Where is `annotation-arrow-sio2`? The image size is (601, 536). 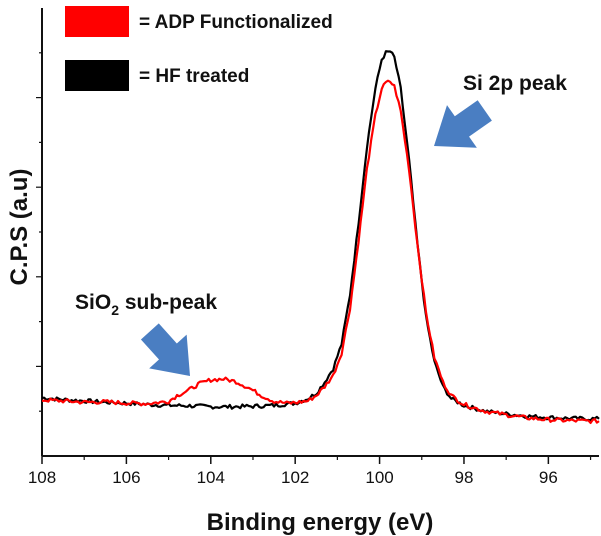 annotation-arrow-sio2 is located at coordinates (165, 349).